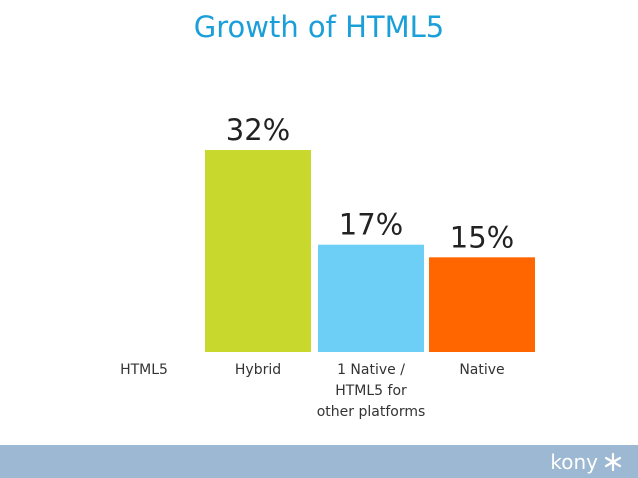 The width and height of the screenshot is (638, 478). I want to click on brand-name: kony, so click(574, 462).